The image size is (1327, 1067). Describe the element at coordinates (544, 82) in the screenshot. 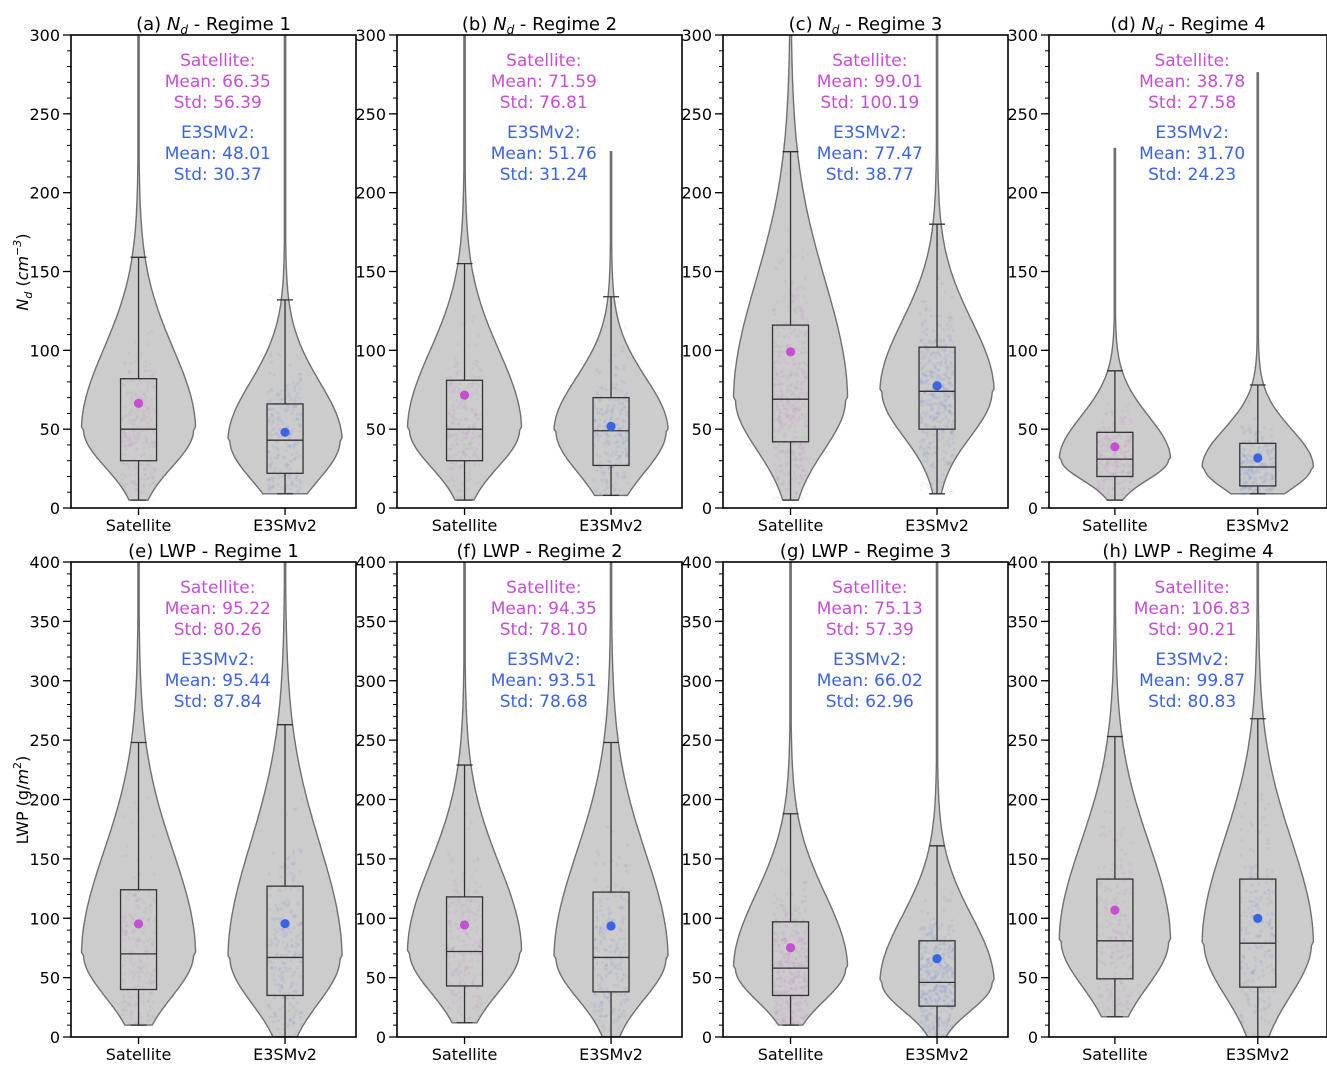

I see `satellite-stats-text: Mean: 71.59` at that location.